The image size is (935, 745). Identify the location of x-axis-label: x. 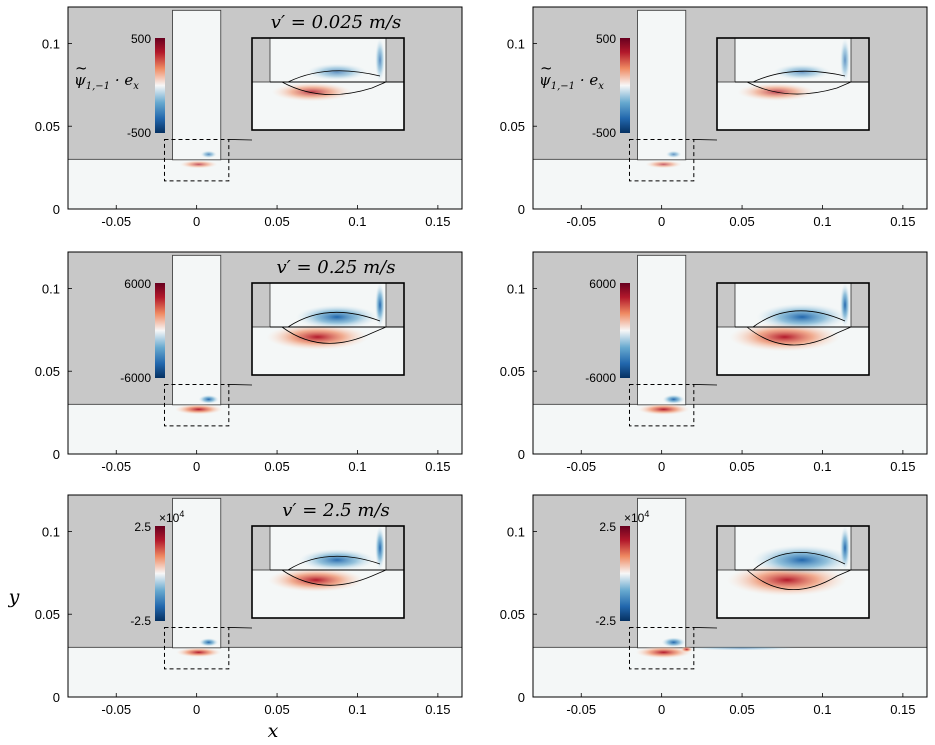
(273, 731).